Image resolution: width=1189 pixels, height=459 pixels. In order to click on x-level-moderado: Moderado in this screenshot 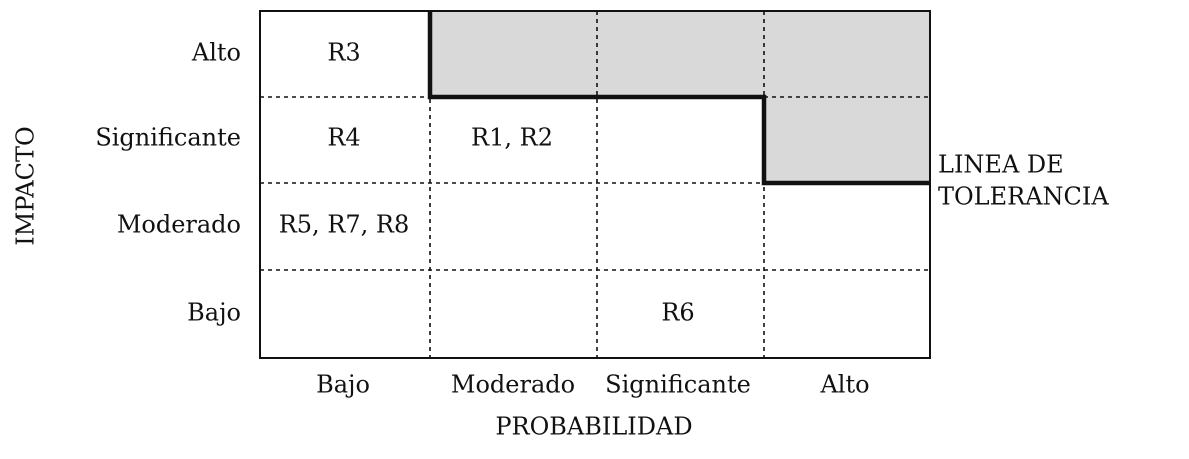, I will do `click(513, 385)`.